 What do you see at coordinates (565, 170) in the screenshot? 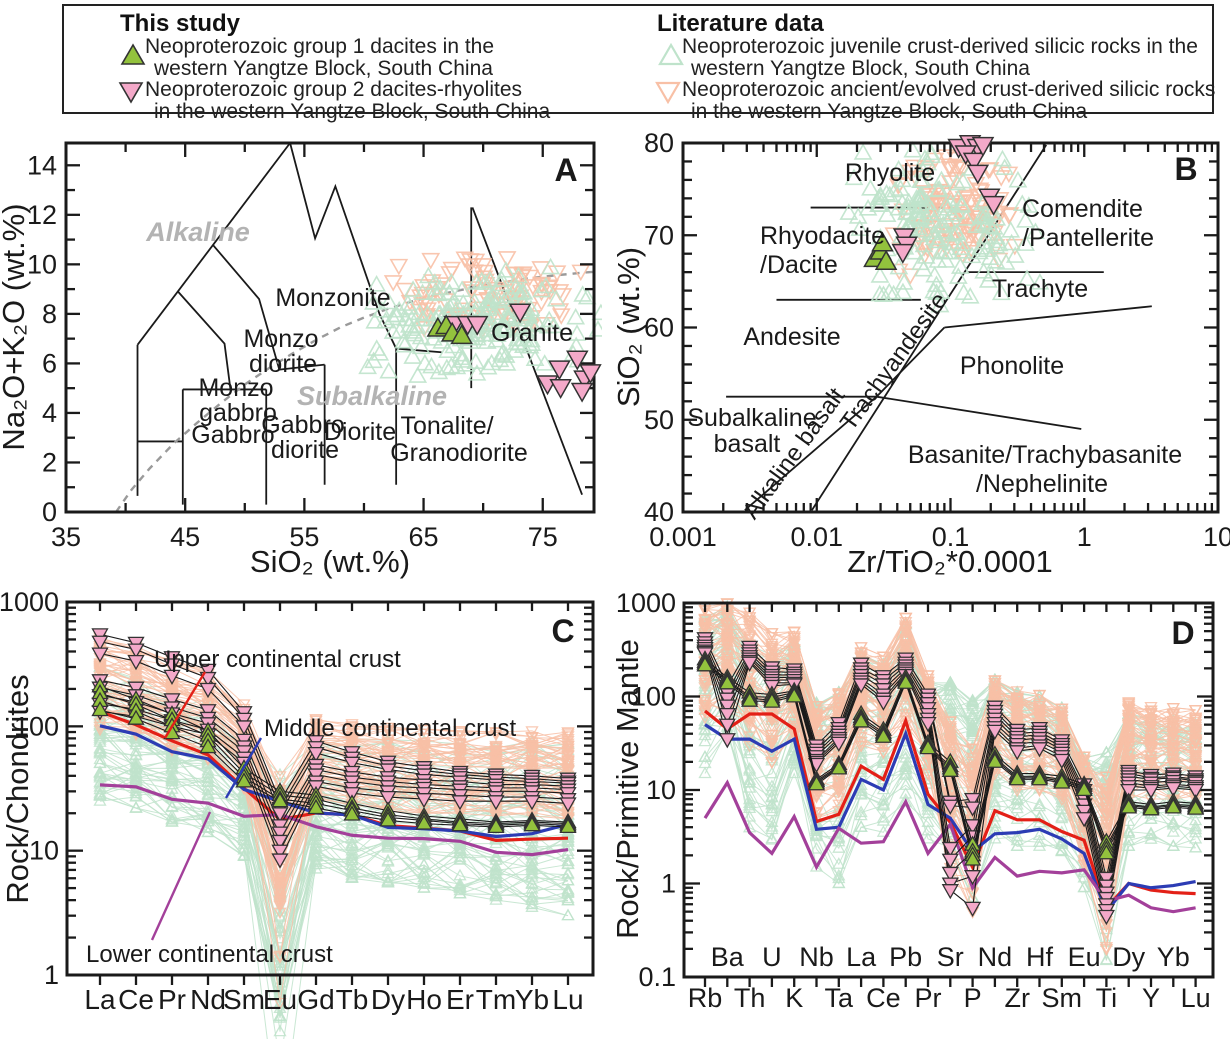
I see `panel-letter-a: A` at bounding box center [565, 170].